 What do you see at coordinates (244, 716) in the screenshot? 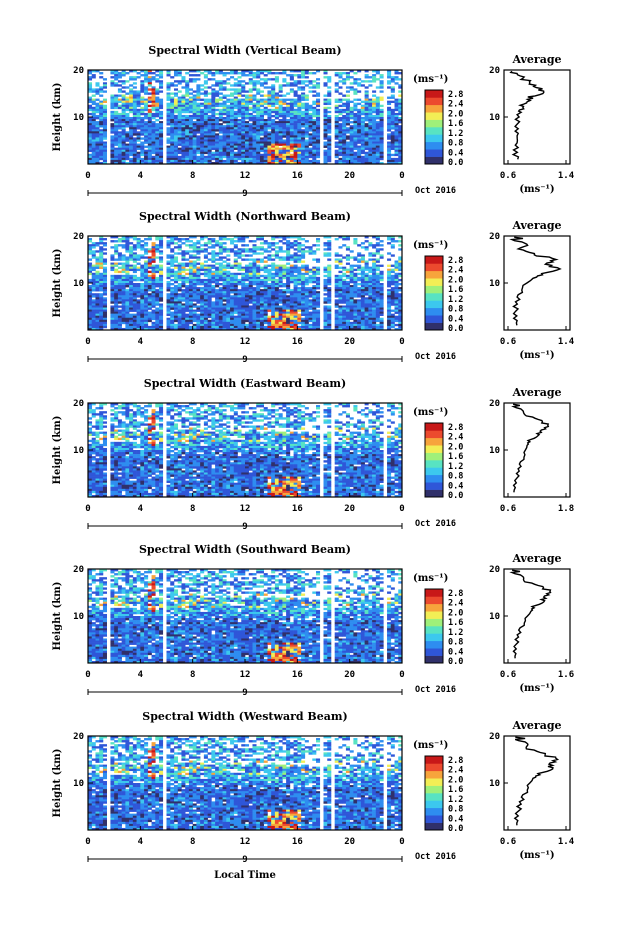
I see `panel-title: Spectral Width (Westward Beam)` at bounding box center [244, 716].